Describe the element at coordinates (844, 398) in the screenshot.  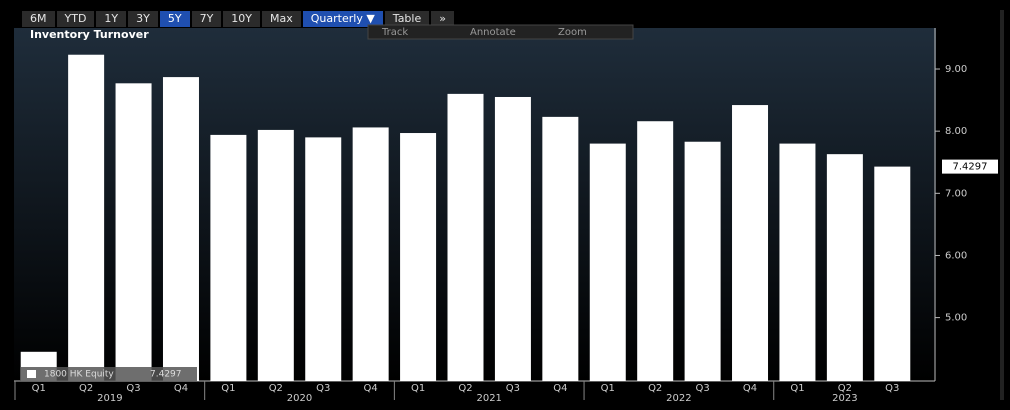
I see `year-label: 2023` at that location.